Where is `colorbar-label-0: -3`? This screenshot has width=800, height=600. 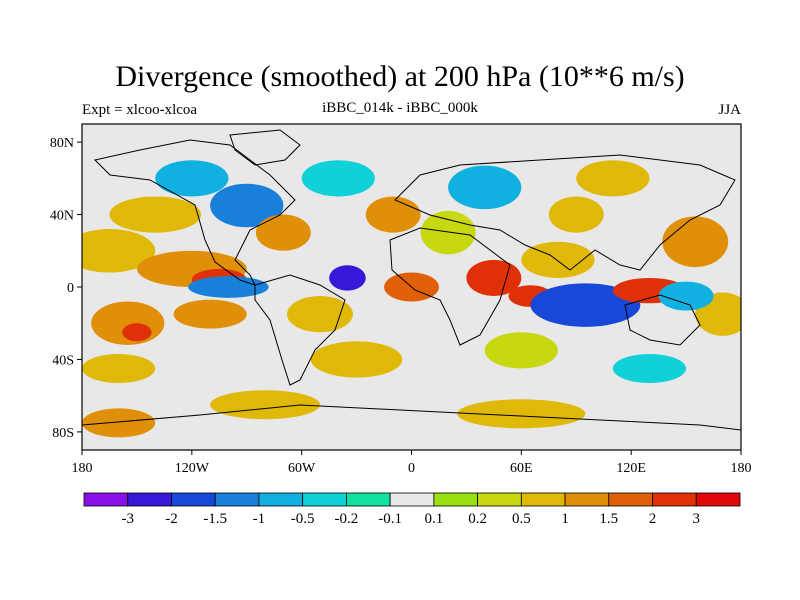 colorbar-label-0: -3 is located at coordinates (127, 519).